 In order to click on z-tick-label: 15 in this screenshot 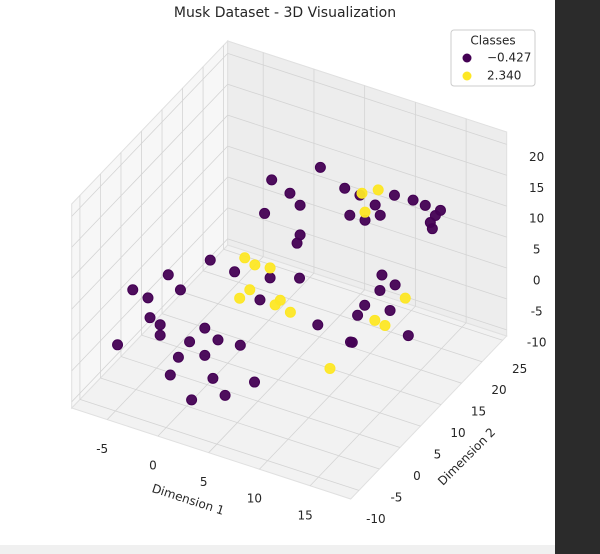, I will do `click(536, 188)`.